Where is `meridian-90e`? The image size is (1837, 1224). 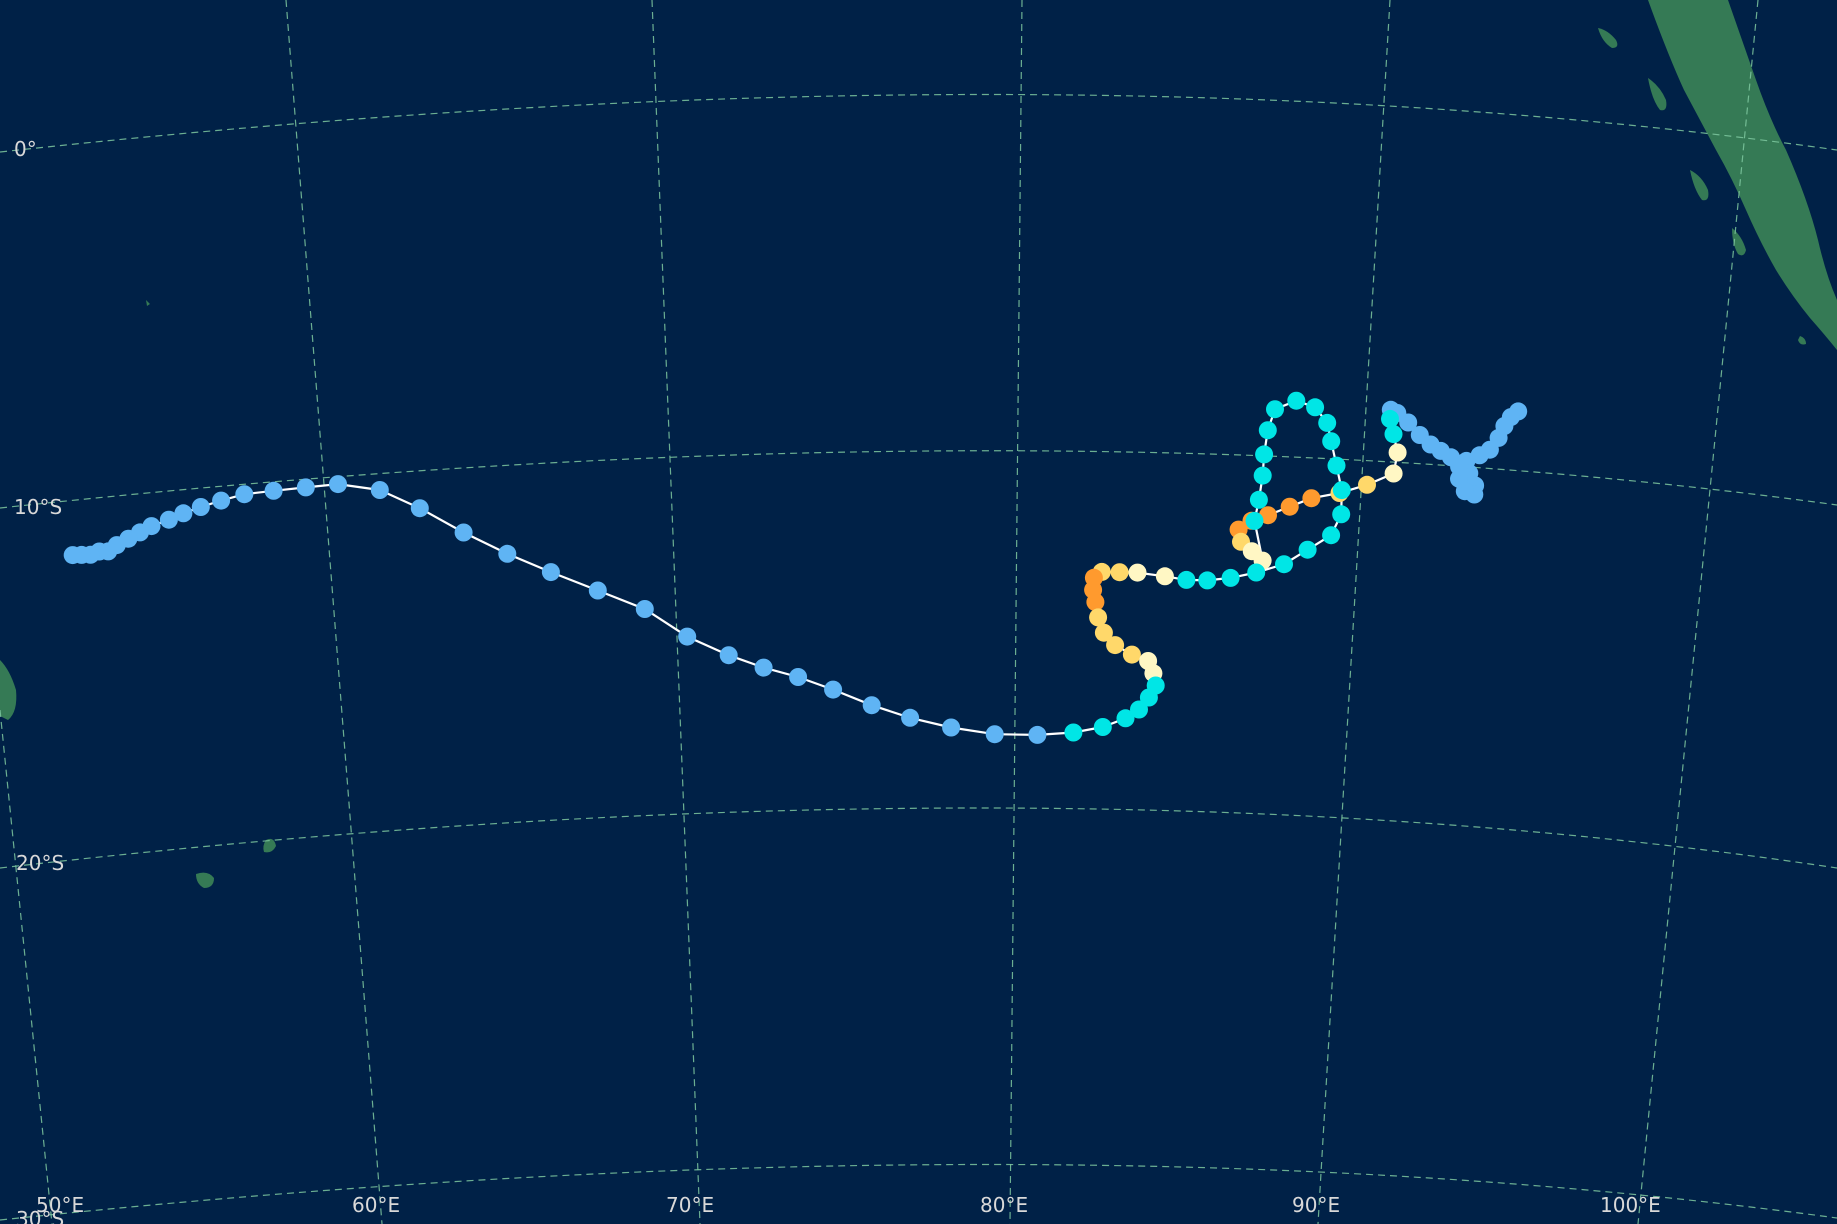
meridian-90e is located at coordinates (1354, 612).